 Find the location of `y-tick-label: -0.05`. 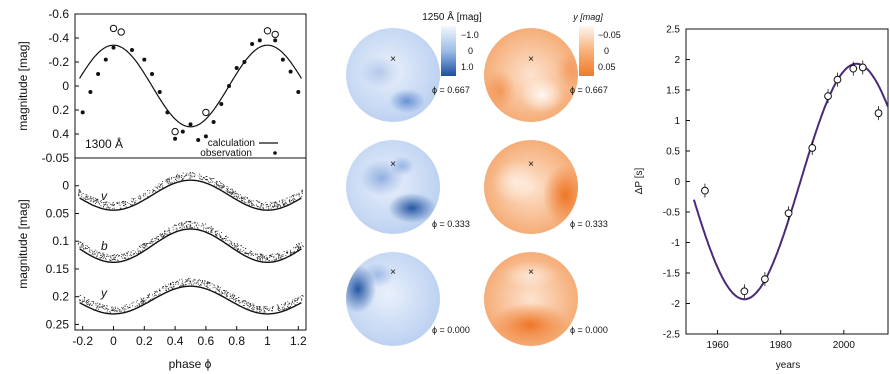

y-tick-label: -0.05 is located at coordinates (56, 158).